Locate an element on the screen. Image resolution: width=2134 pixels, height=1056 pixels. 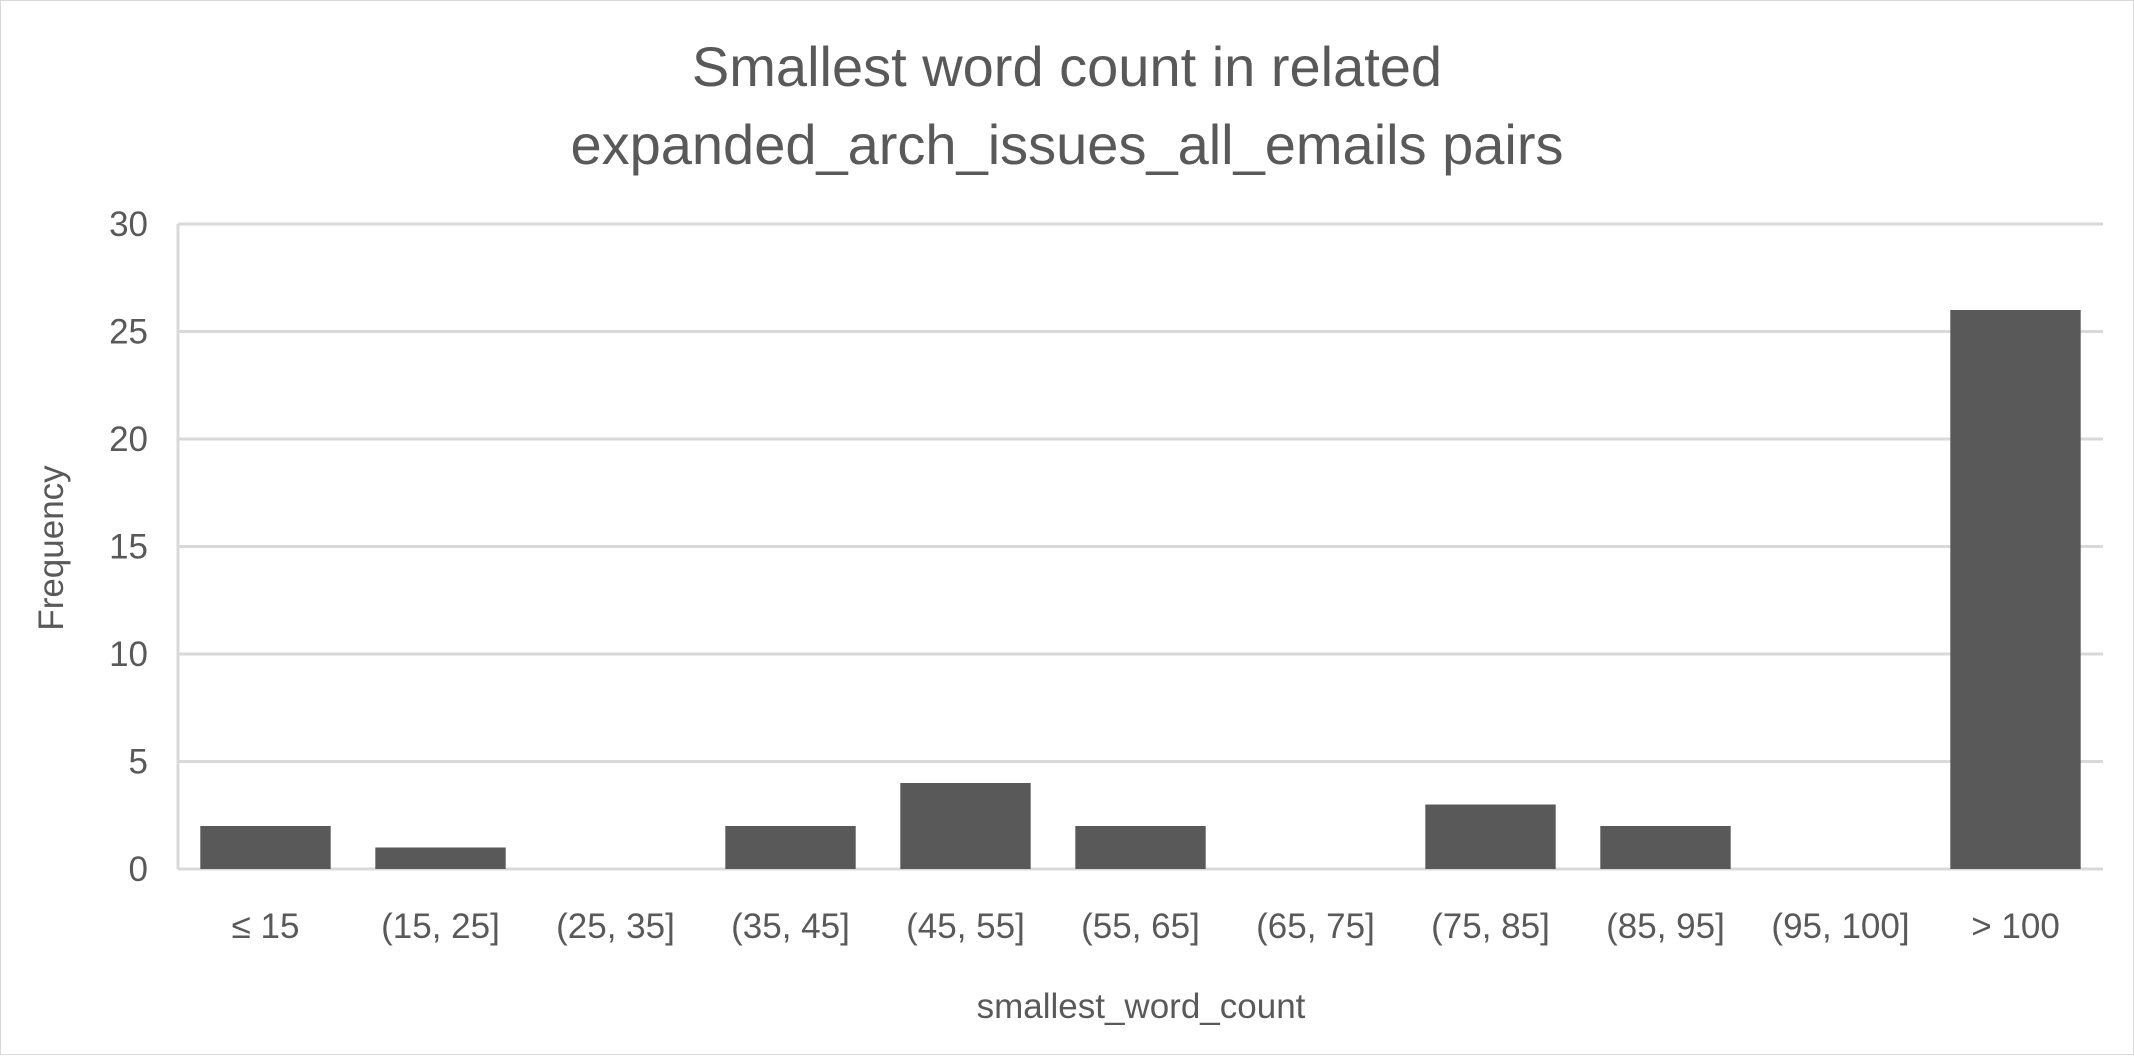
x-tick-label: (35, 45] is located at coordinates (790, 926).